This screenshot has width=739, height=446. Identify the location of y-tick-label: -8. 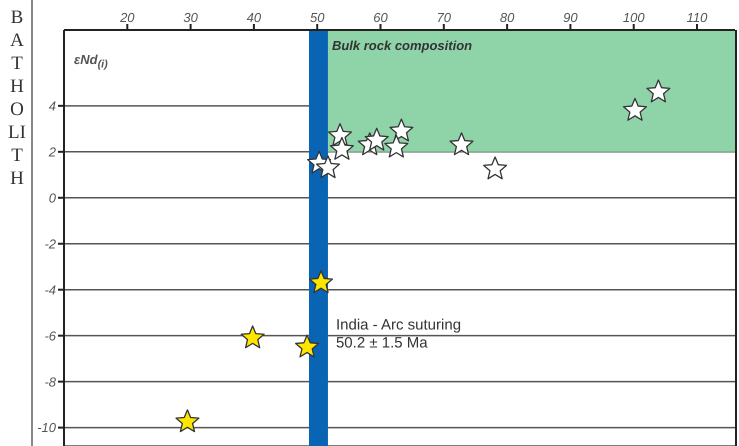
(50, 382).